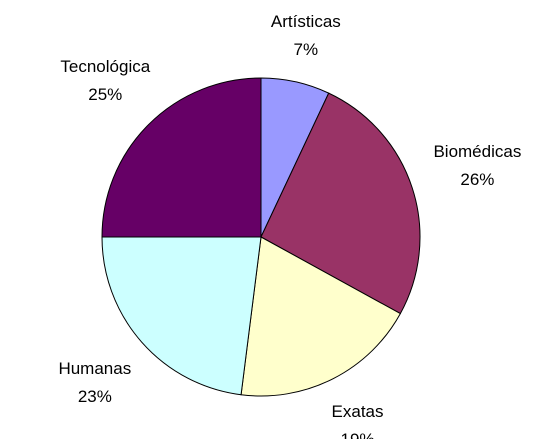  What do you see at coordinates (358, 434) in the screenshot?
I see `slice-value-label: 19%` at bounding box center [358, 434].